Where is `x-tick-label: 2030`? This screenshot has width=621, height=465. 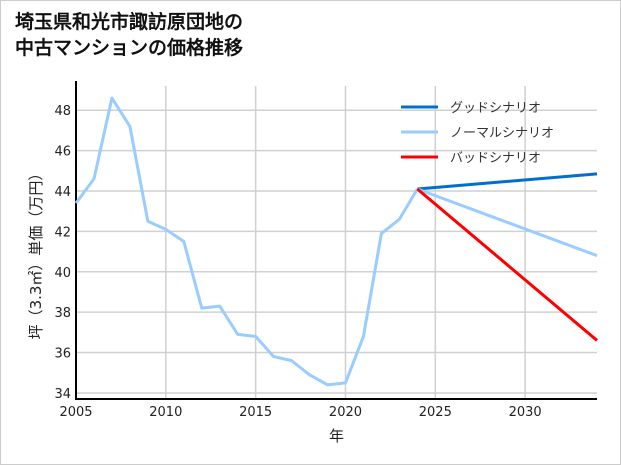 x-tick-label: 2030 is located at coordinates (525, 412).